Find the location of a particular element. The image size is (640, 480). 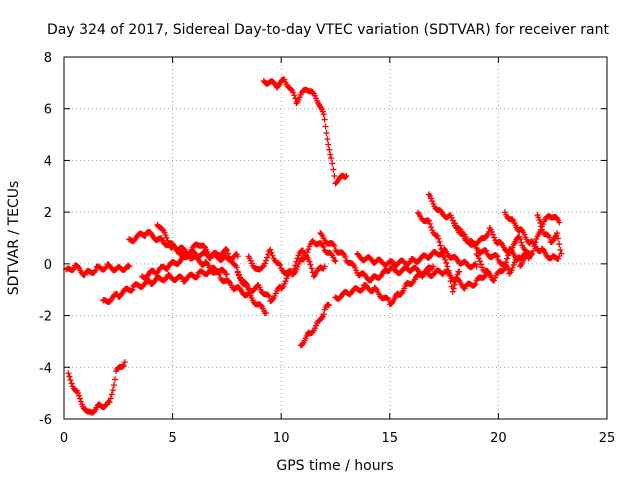

y-tick-label: 6 is located at coordinates (48, 110).